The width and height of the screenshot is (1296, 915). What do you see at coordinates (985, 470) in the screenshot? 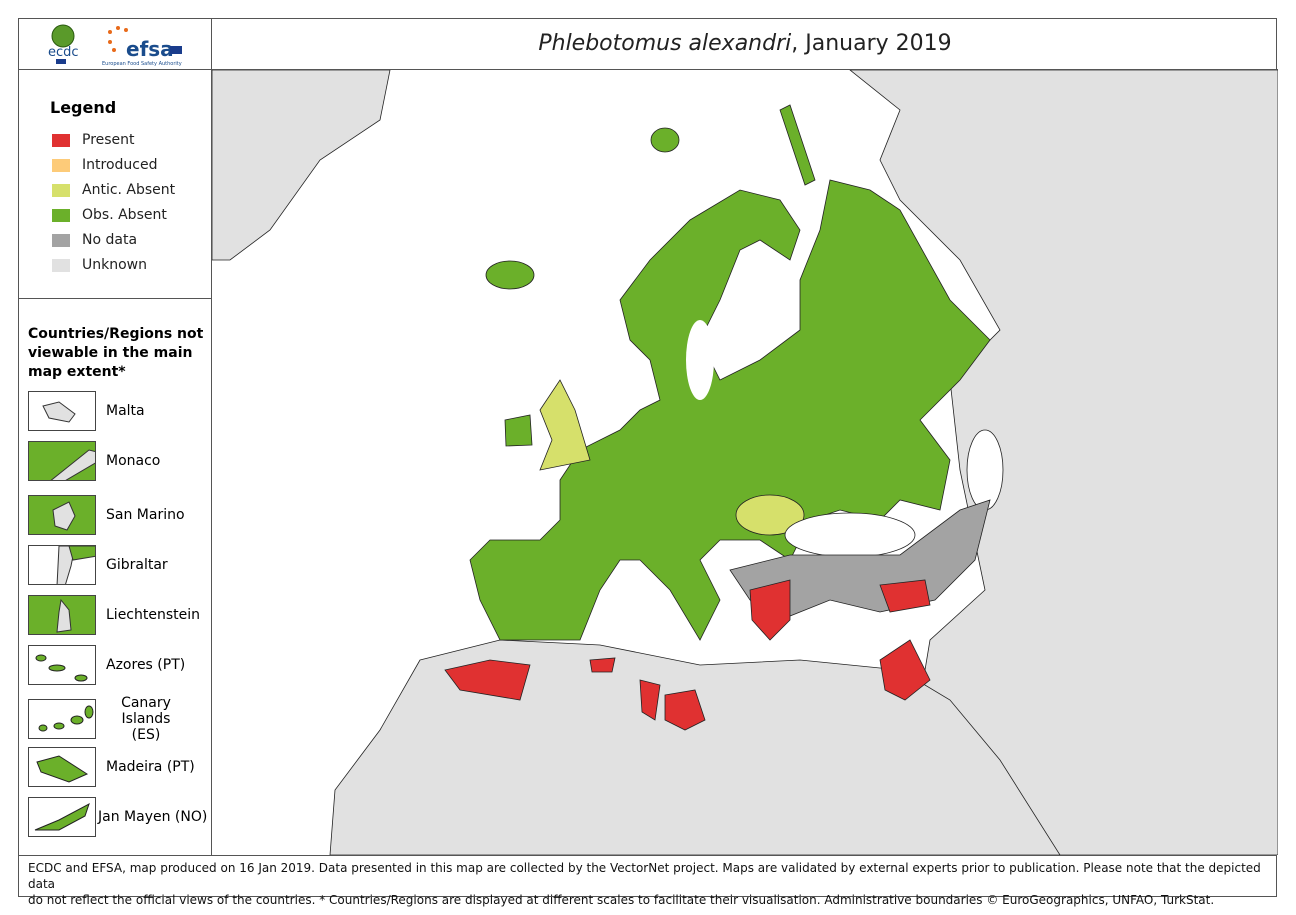
I see `caspian-sea` at bounding box center [985, 470].